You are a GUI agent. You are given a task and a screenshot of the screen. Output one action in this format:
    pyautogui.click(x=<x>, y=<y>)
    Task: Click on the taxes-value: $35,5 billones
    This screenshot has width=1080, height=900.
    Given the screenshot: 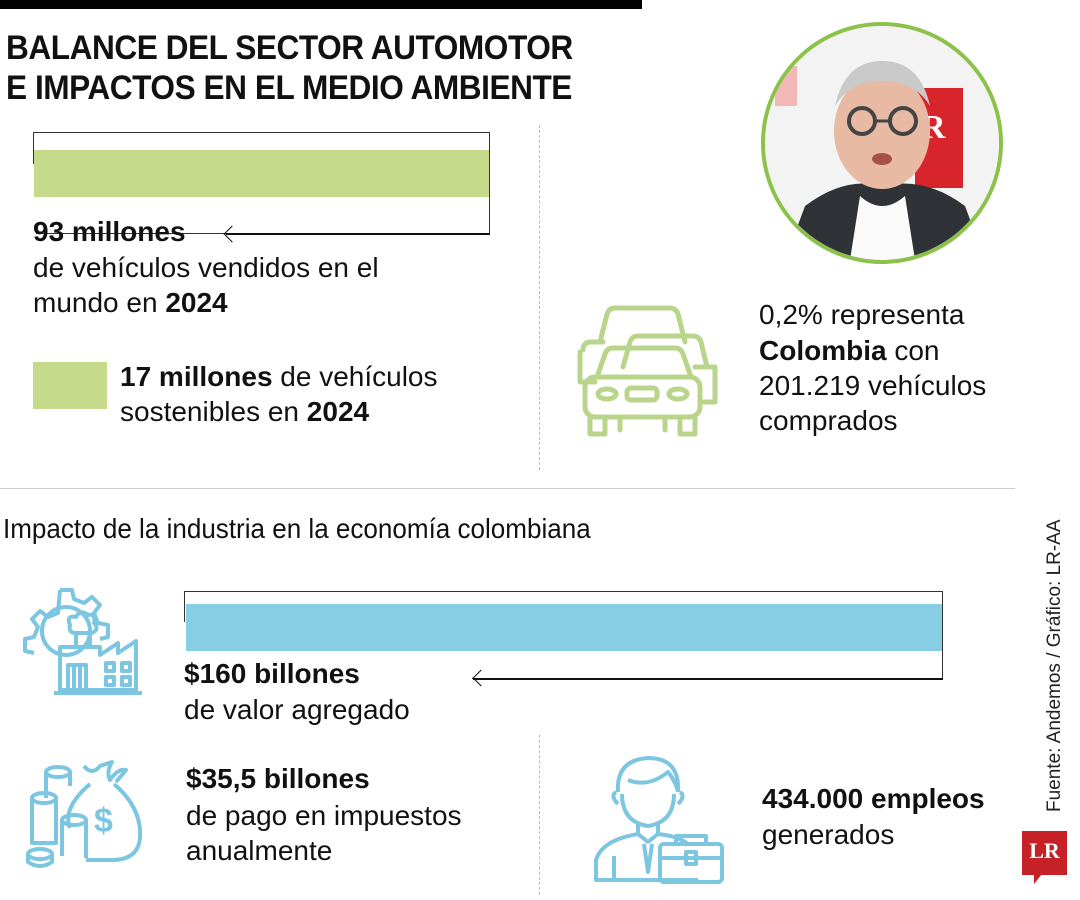 What is the action you would take?
    pyautogui.click(x=278, y=778)
    